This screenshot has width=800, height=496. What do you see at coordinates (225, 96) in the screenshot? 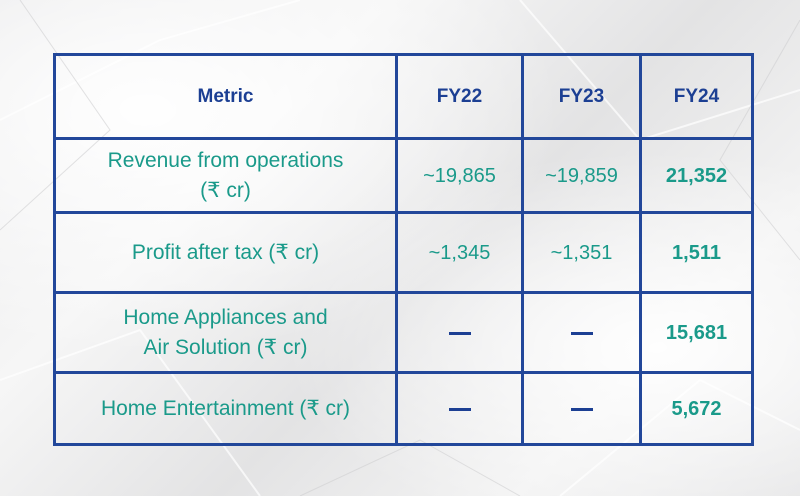
I see `header-metric: Metric` at bounding box center [225, 96].